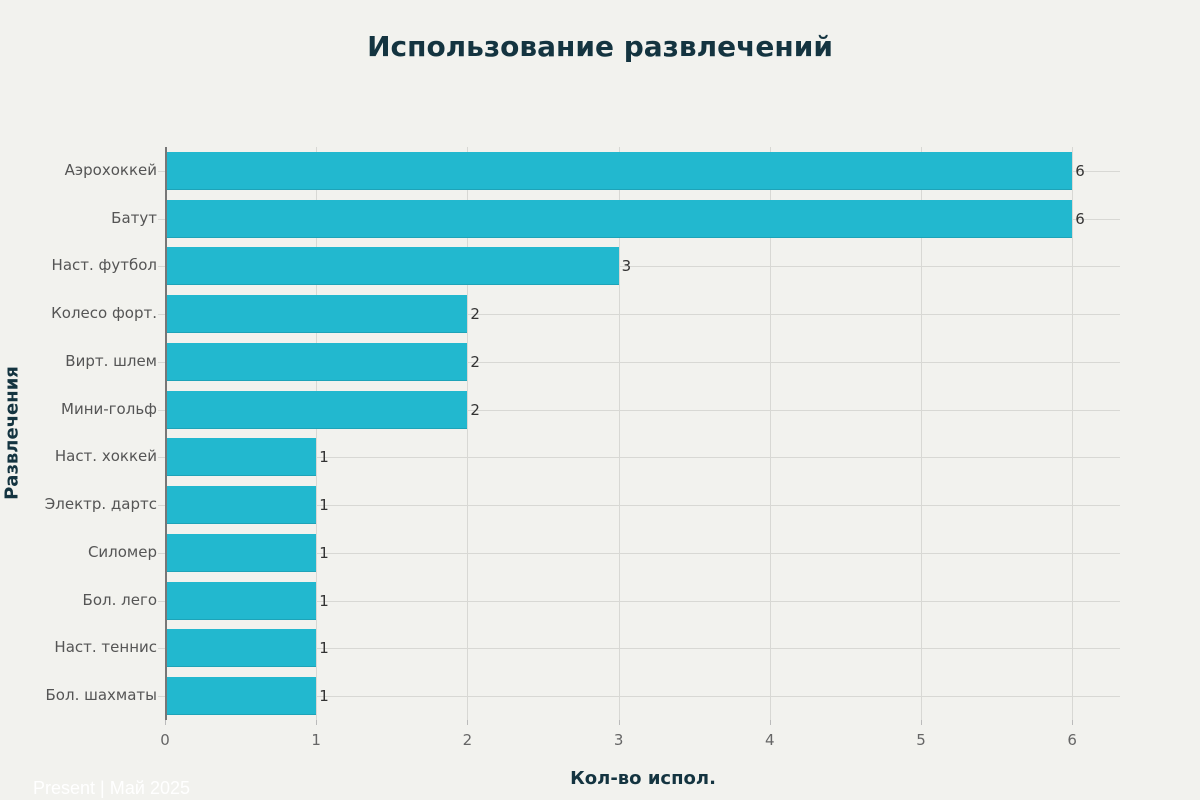  I want to click on y-tick-label: Вирт. шлем, so click(111, 360).